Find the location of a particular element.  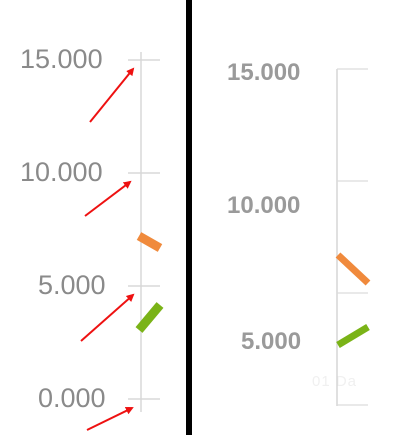

y-tick-label: 0.000 is located at coordinates (72, 398).